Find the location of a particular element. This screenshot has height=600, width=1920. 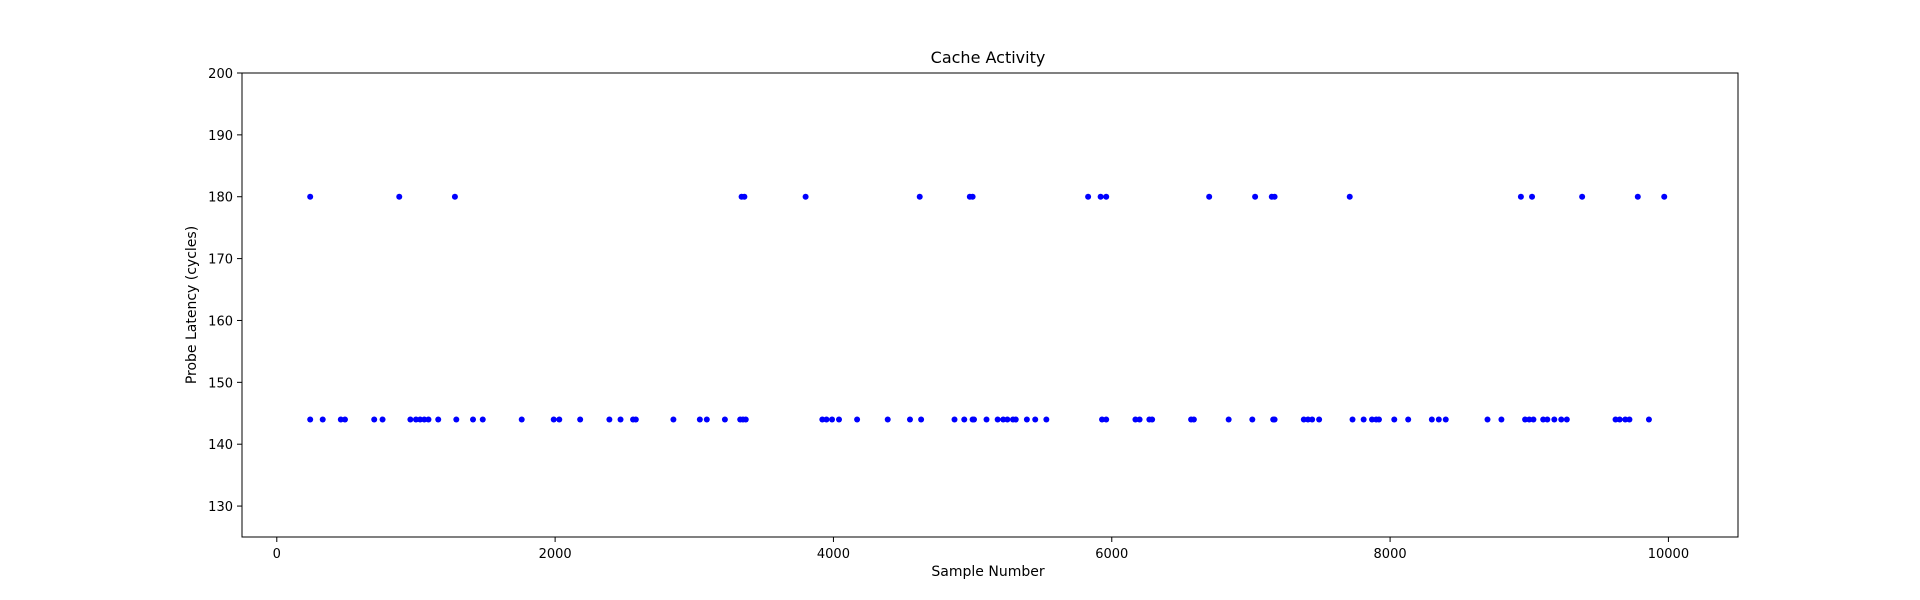

x-tick-label: 4000 is located at coordinates (833, 554).